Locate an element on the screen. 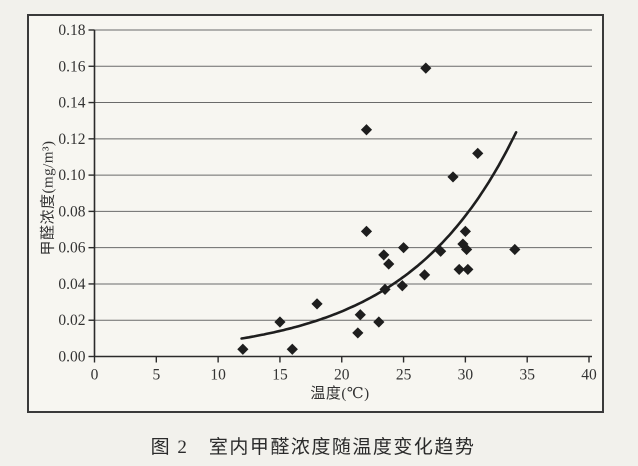 This screenshot has width=638, height=466. x-tick-label: 25 is located at coordinates (404, 375).